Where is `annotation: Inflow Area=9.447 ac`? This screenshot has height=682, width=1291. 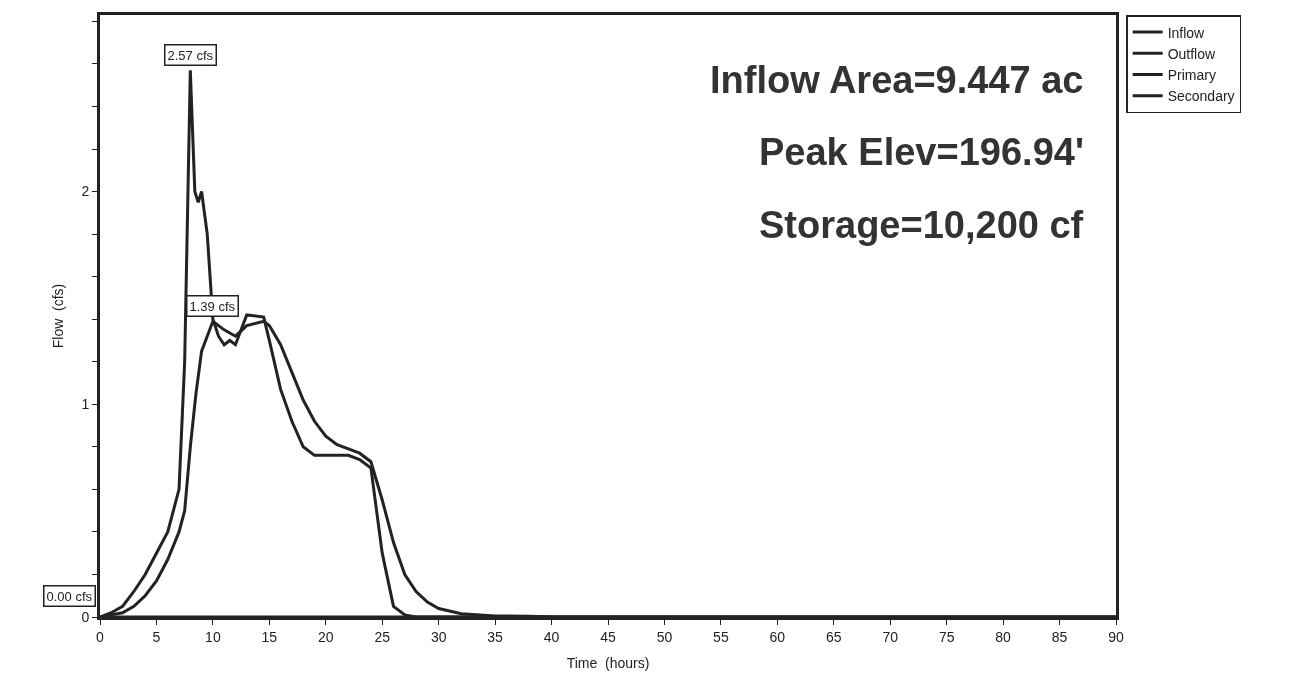
annotation: Inflow Area=9.447 ac is located at coordinates (897, 80).